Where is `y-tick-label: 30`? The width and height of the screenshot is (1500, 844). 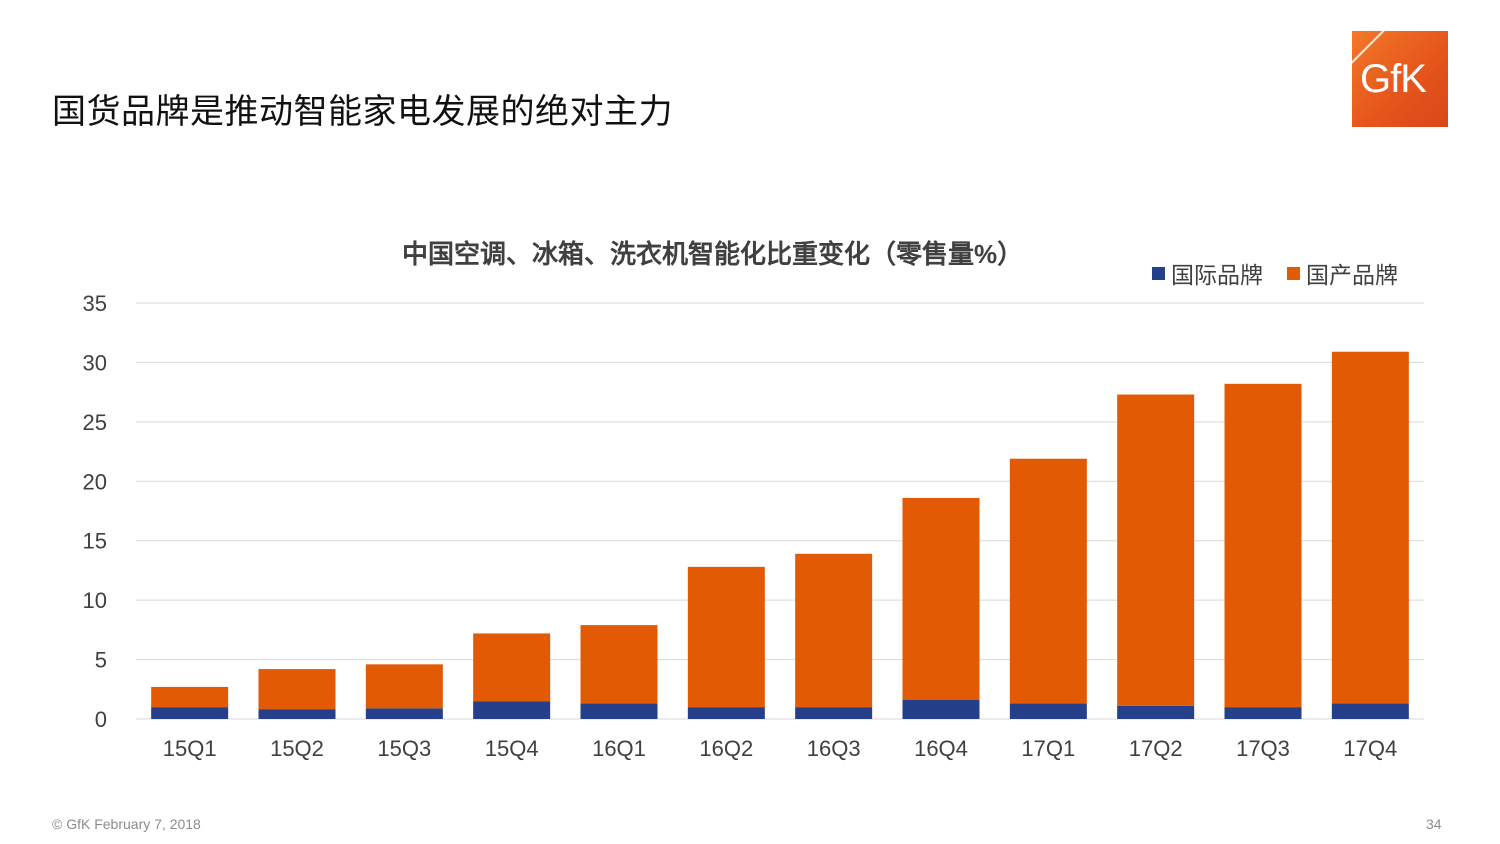
y-tick-label: 30 is located at coordinates (95, 362).